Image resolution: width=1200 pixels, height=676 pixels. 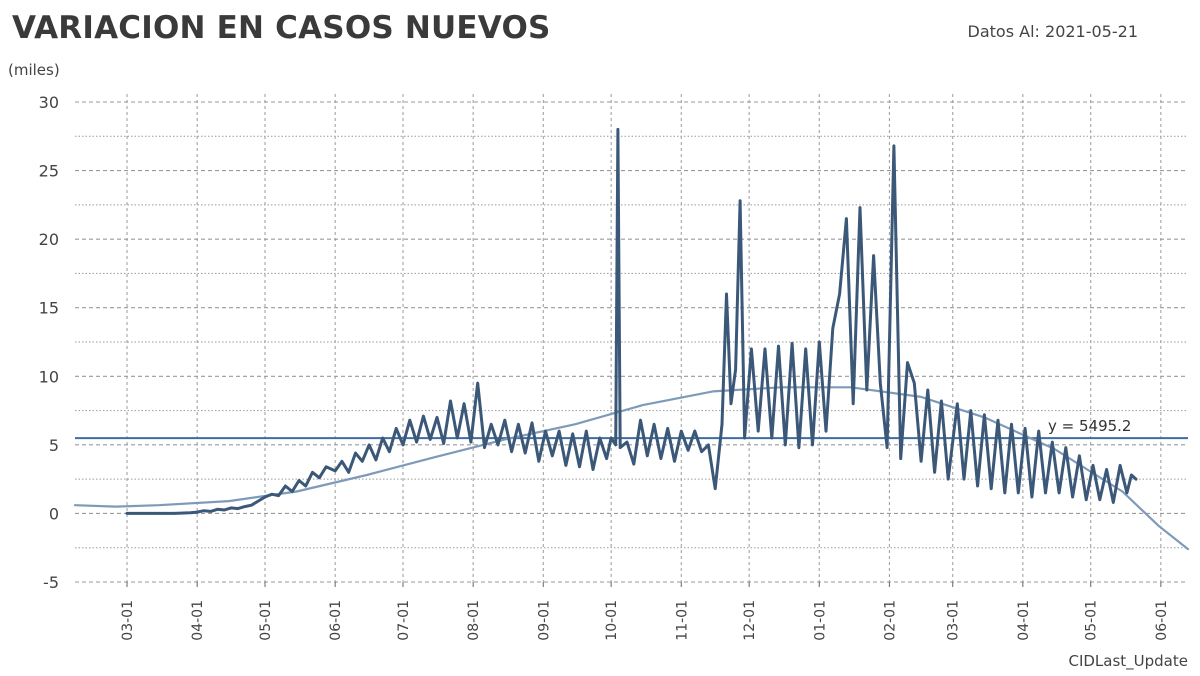 I want to click on reference-line-label: y = 5495.2, so click(x=1089, y=426).